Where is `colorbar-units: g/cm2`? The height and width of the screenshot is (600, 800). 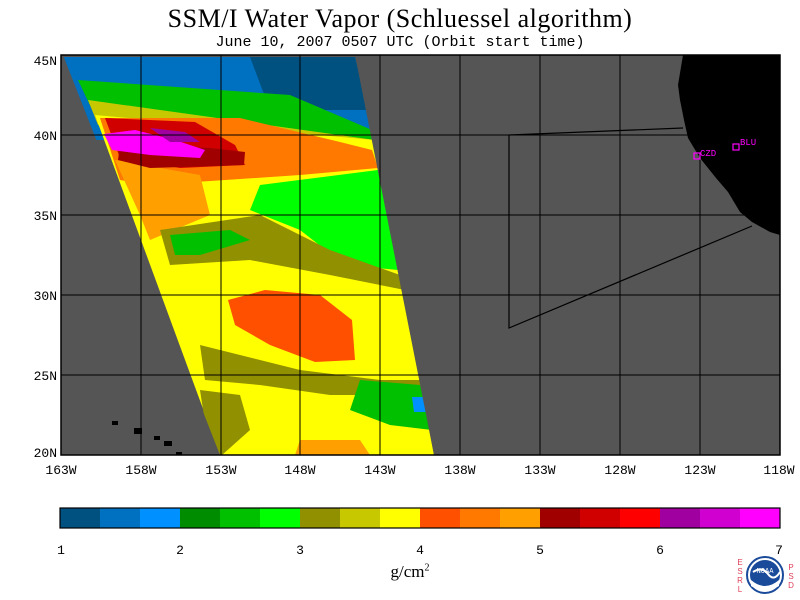
colorbar-units: g/cm2 is located at coordinates (410, 572).